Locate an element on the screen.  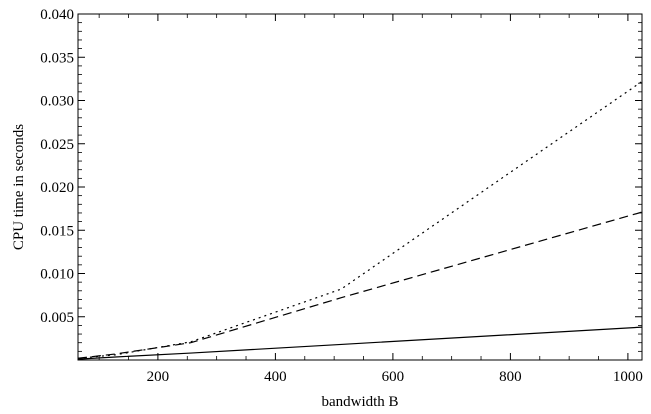
x-tick-label: 800 is located at coordinates (510, 377).